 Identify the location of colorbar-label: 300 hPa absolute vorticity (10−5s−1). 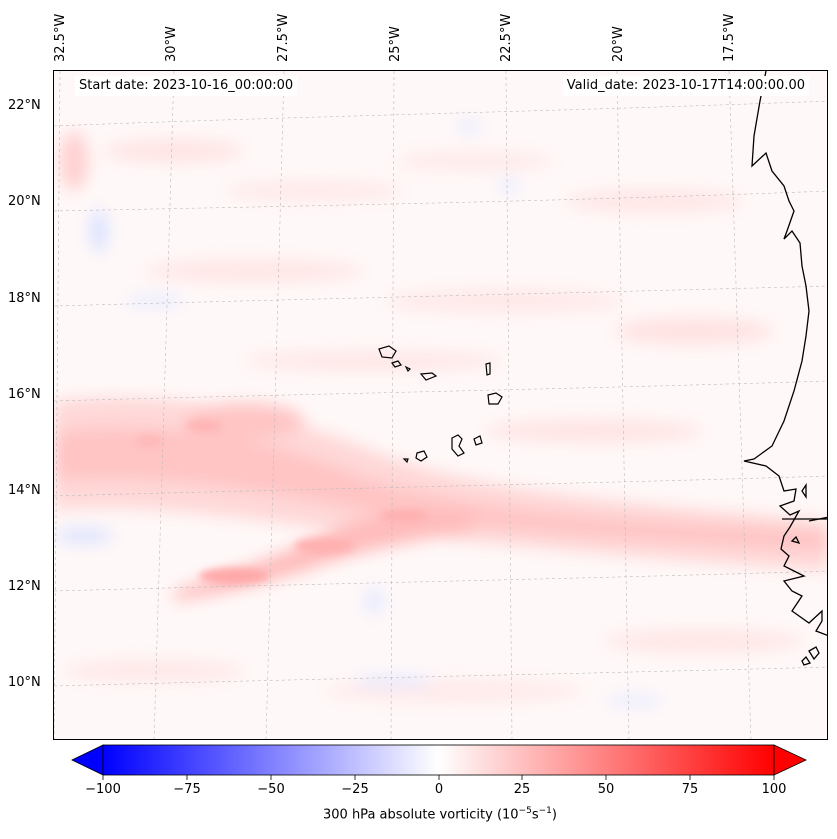
(440, 814).